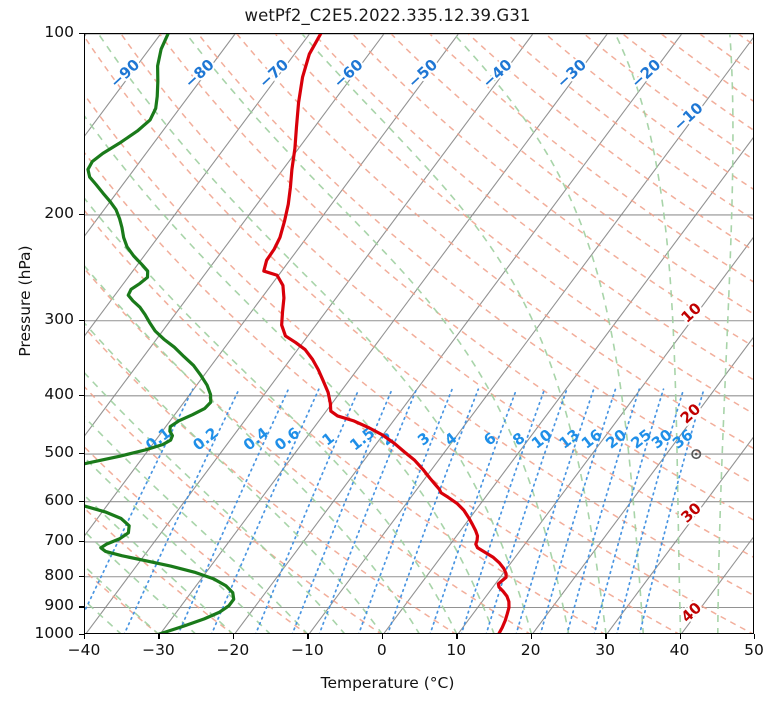 Image resolution: width=775 pixels, height=708 pixels. I want to click on y-axis-tick-500: 500, so click(59, 452).